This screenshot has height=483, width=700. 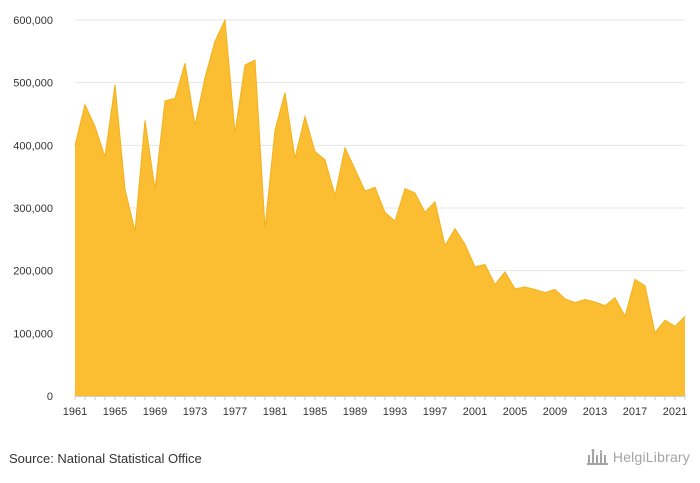 What do you see at coordinates (635, 412) in the screenshot?
I see `x-tick-label: 2017` at bounding box center [635, 412].